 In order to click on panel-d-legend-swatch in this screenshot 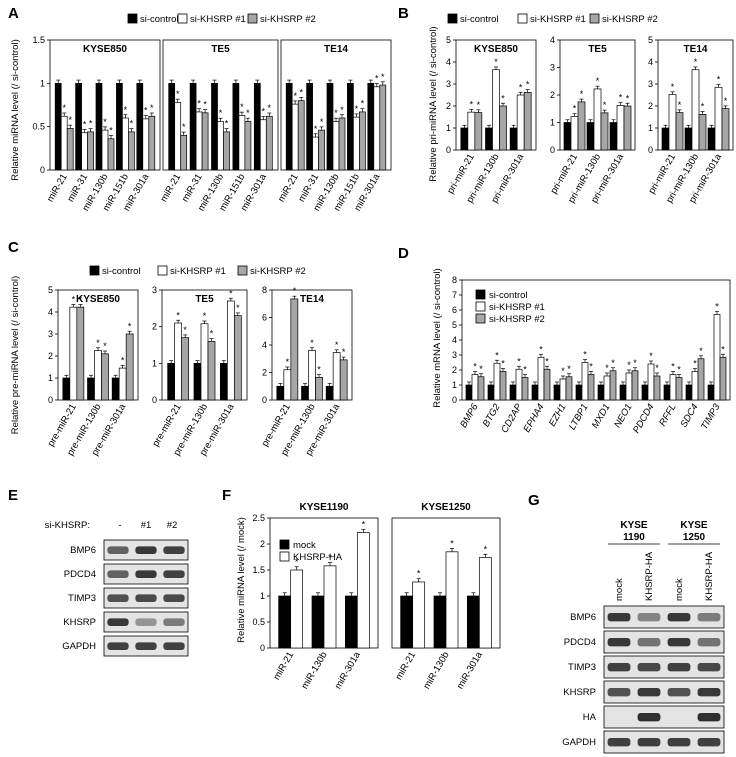, I will do `click(480, 318)`.